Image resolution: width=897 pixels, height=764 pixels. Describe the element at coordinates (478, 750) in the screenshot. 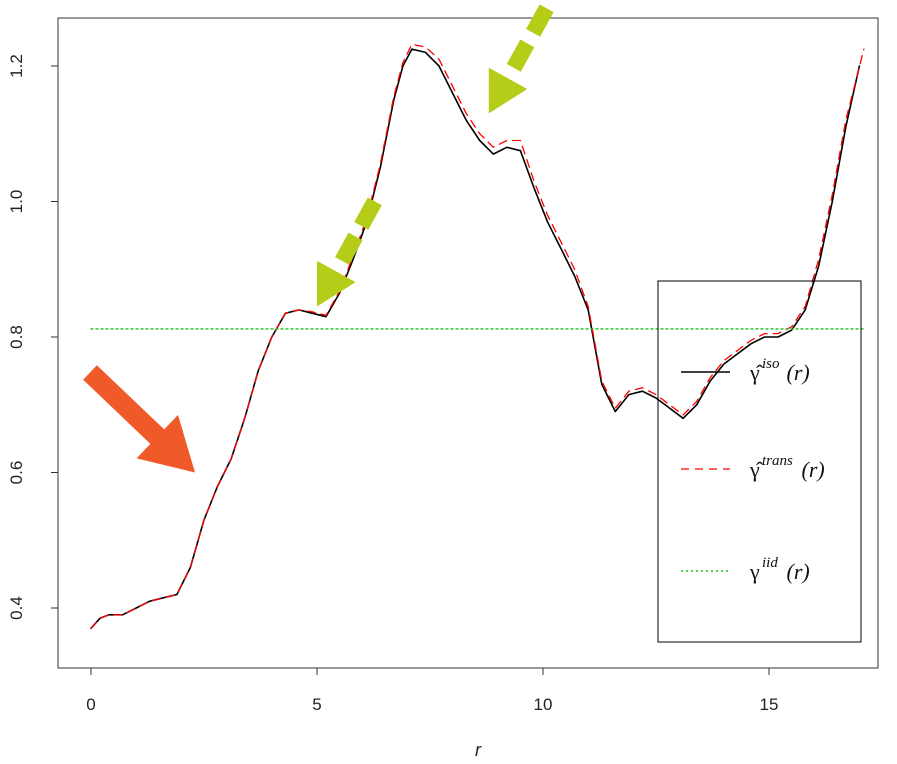

I see `x-axis-title: r` at that location.